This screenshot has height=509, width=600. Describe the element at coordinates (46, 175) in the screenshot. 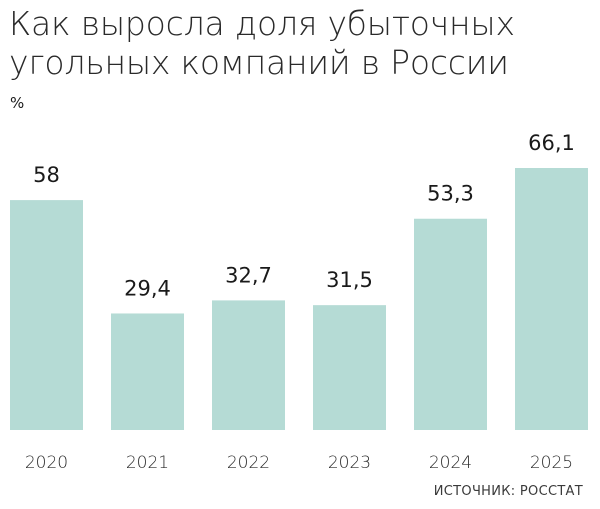

I see `value-label-2020: 58` at that location.